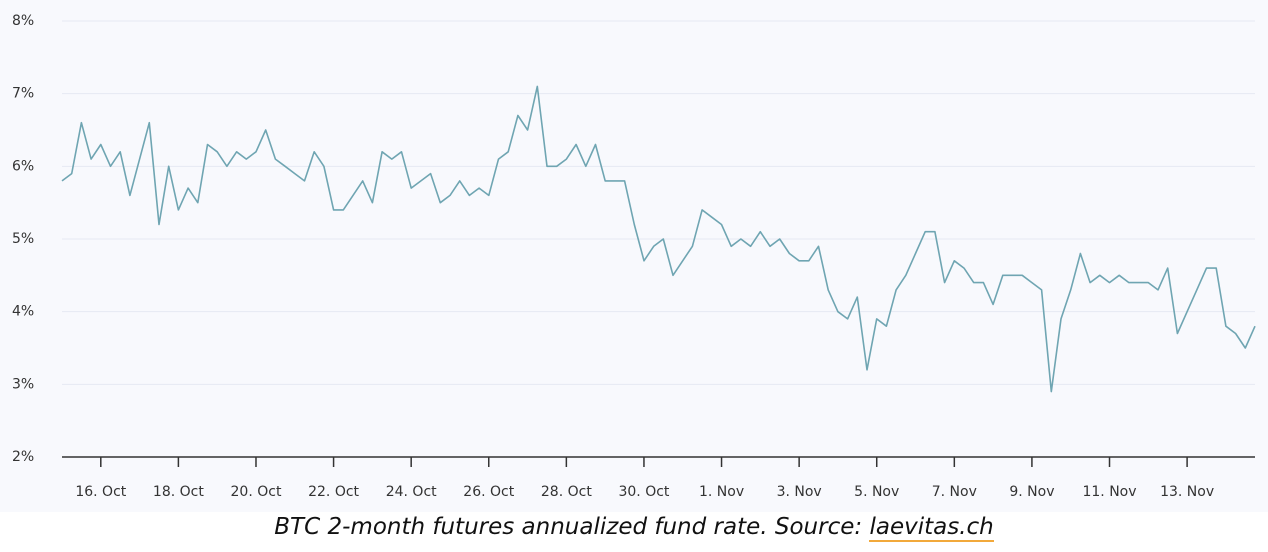 The width and height of the screenshot is (1268, 552). I want to click on x-tick-label: 9. Nov, so click(1031, 492).